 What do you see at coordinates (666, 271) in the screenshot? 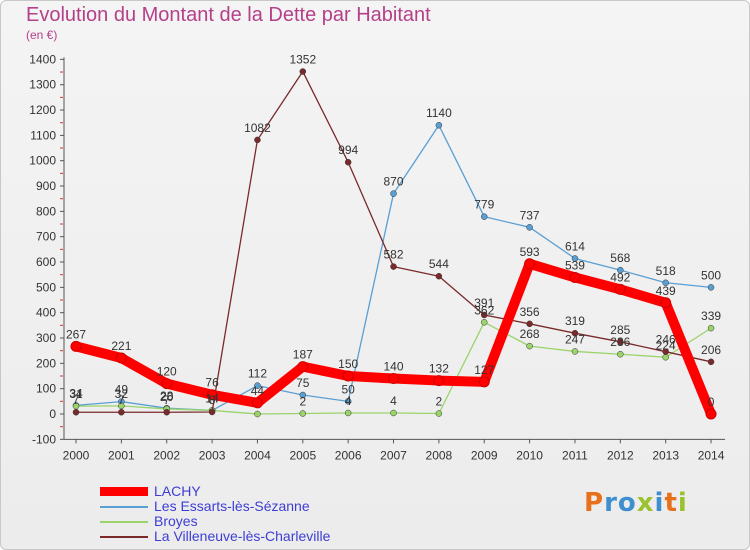
I see `data-label: 518` at bounding box center [666, 271].